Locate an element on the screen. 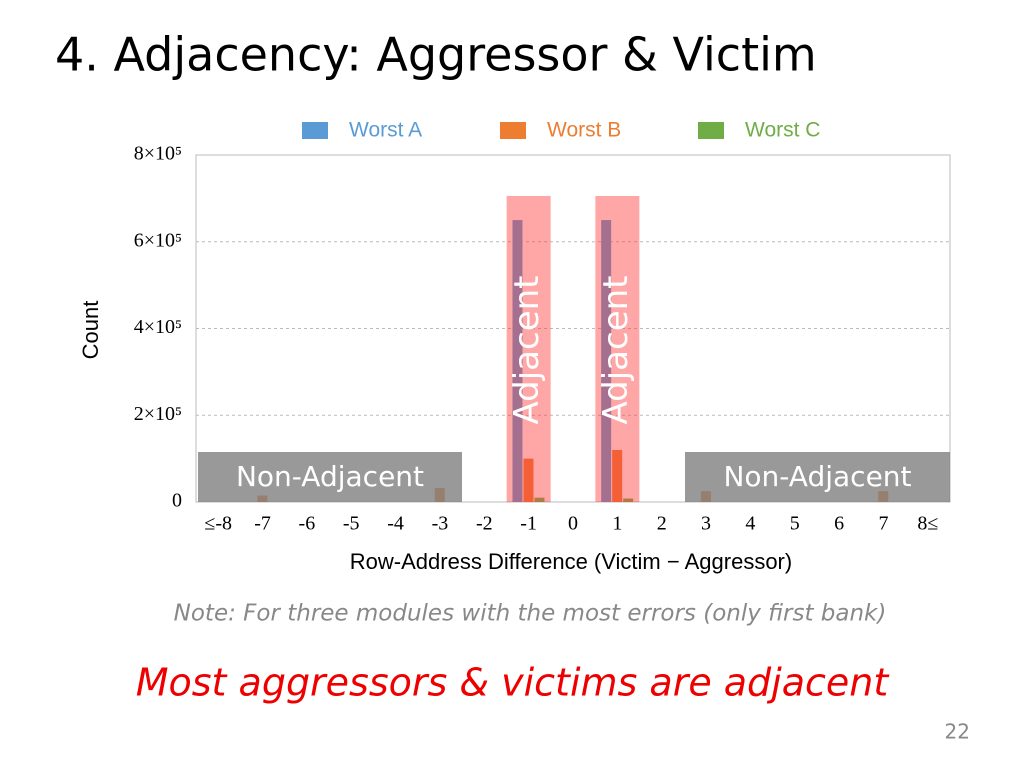 The height and width of the screenshot is (768, 1024). x-tick-label: -3 is located at coordinates (440, 524).